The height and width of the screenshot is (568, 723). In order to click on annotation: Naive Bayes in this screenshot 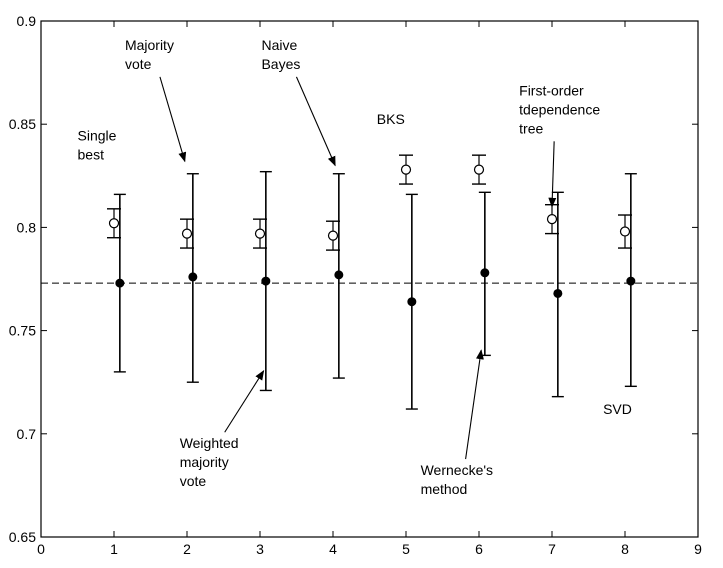, I will do `click(298, 102)`.